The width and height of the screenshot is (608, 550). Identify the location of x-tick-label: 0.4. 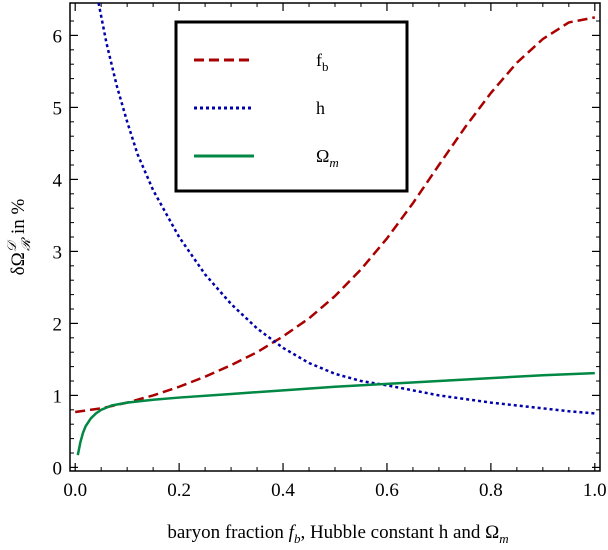
(283, 490).